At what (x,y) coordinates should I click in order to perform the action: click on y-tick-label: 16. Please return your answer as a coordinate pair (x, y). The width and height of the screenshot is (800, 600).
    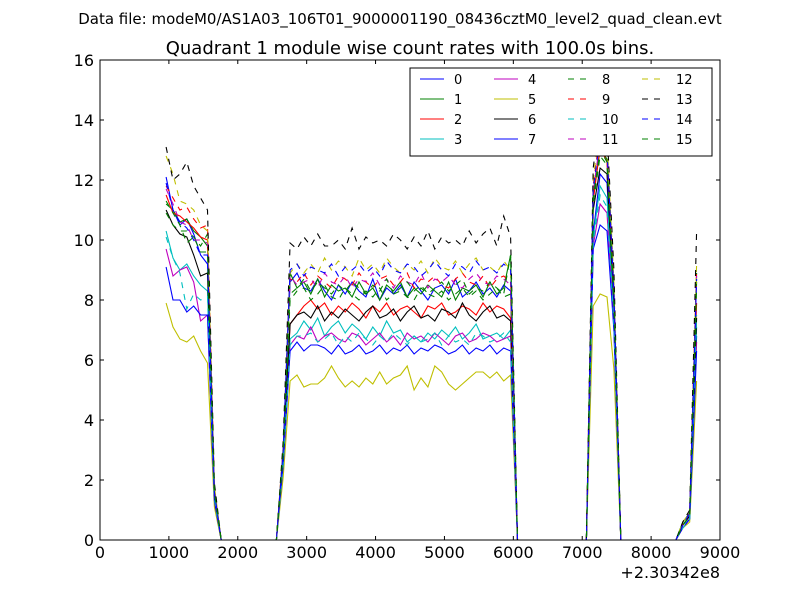
    Looking at the image, I should click on (84, 60).